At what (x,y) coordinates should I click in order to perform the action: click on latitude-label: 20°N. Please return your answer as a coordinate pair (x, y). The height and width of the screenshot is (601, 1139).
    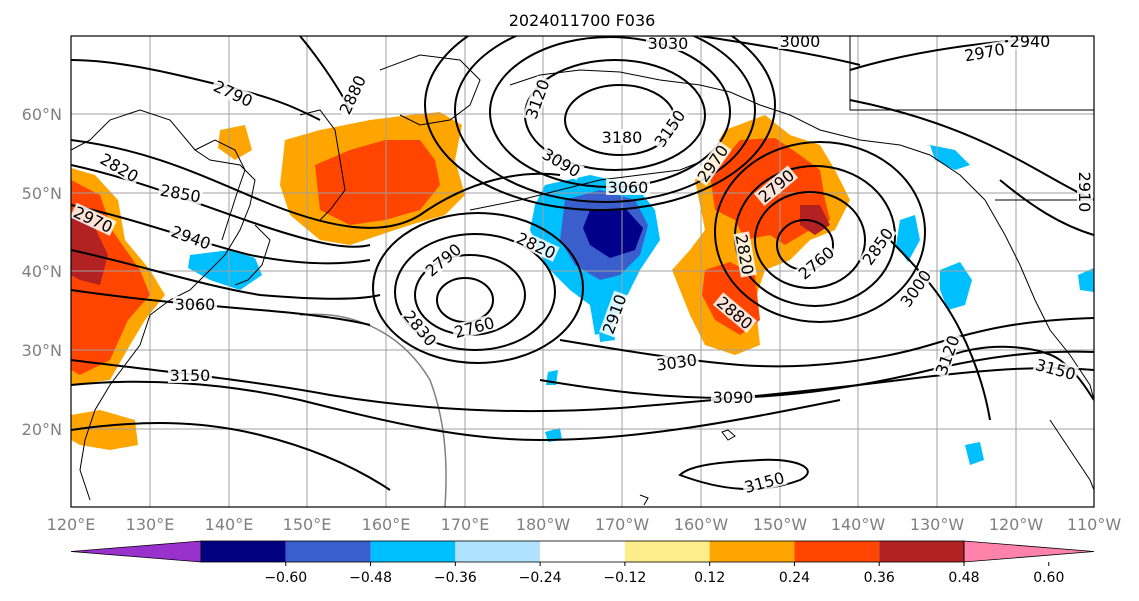
    Looking at the image, I should click on (42, 429).